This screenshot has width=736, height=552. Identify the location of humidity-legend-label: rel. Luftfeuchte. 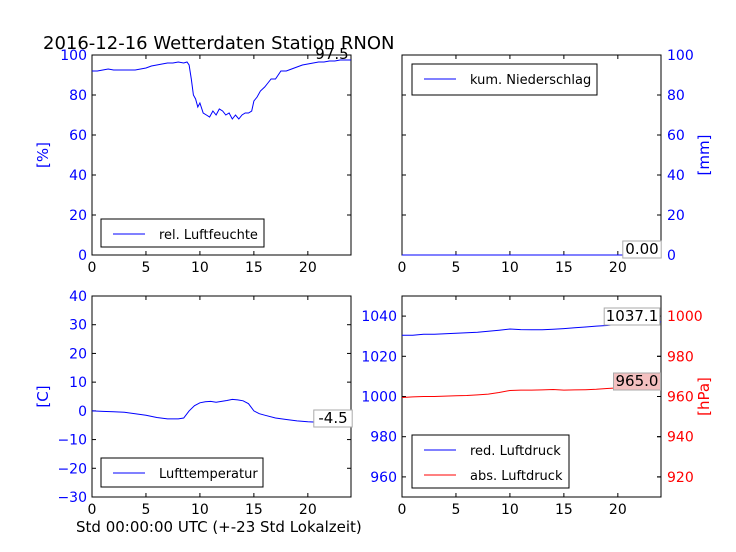
(208, 235).